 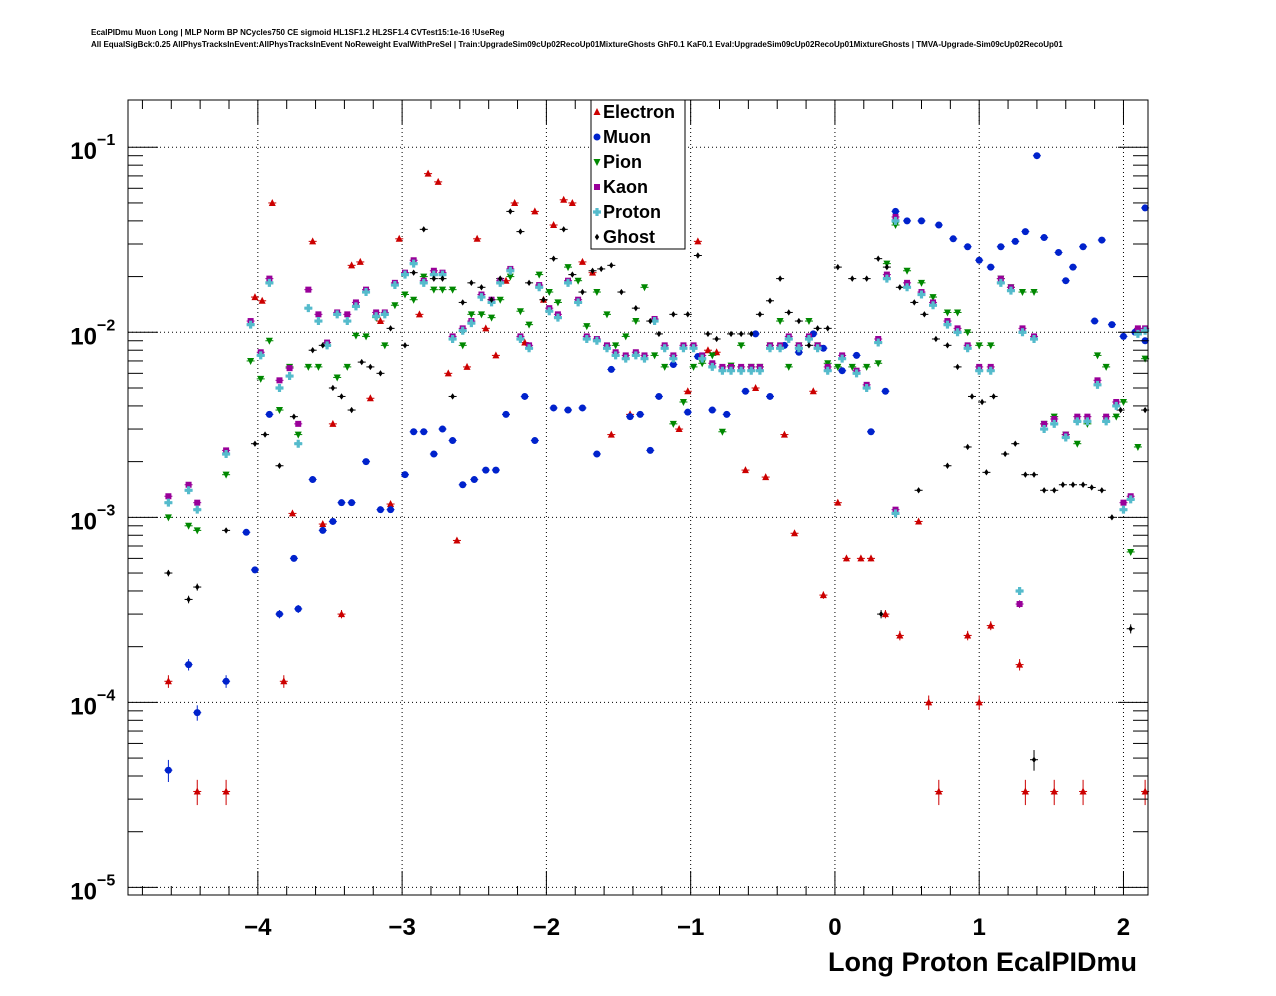 I want to click on y-tick-label: 10 −5, so click(x=92, y=888).